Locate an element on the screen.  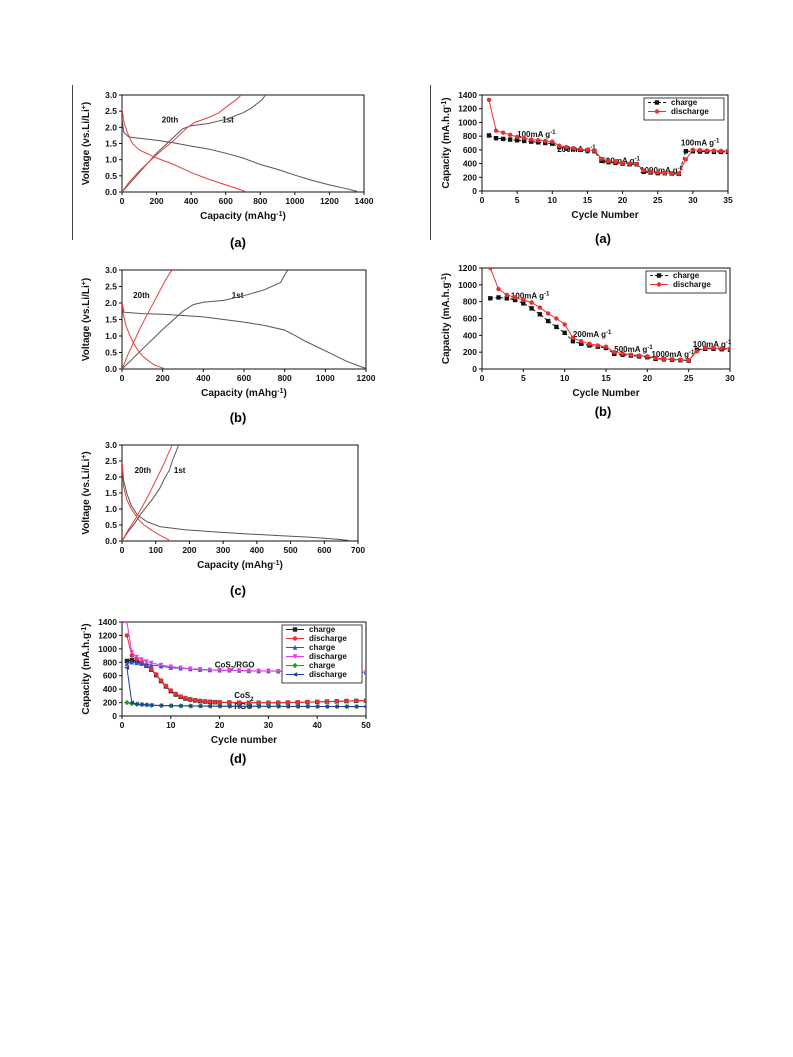
y-tick-label: 800 is located at coordinates (470, 302).